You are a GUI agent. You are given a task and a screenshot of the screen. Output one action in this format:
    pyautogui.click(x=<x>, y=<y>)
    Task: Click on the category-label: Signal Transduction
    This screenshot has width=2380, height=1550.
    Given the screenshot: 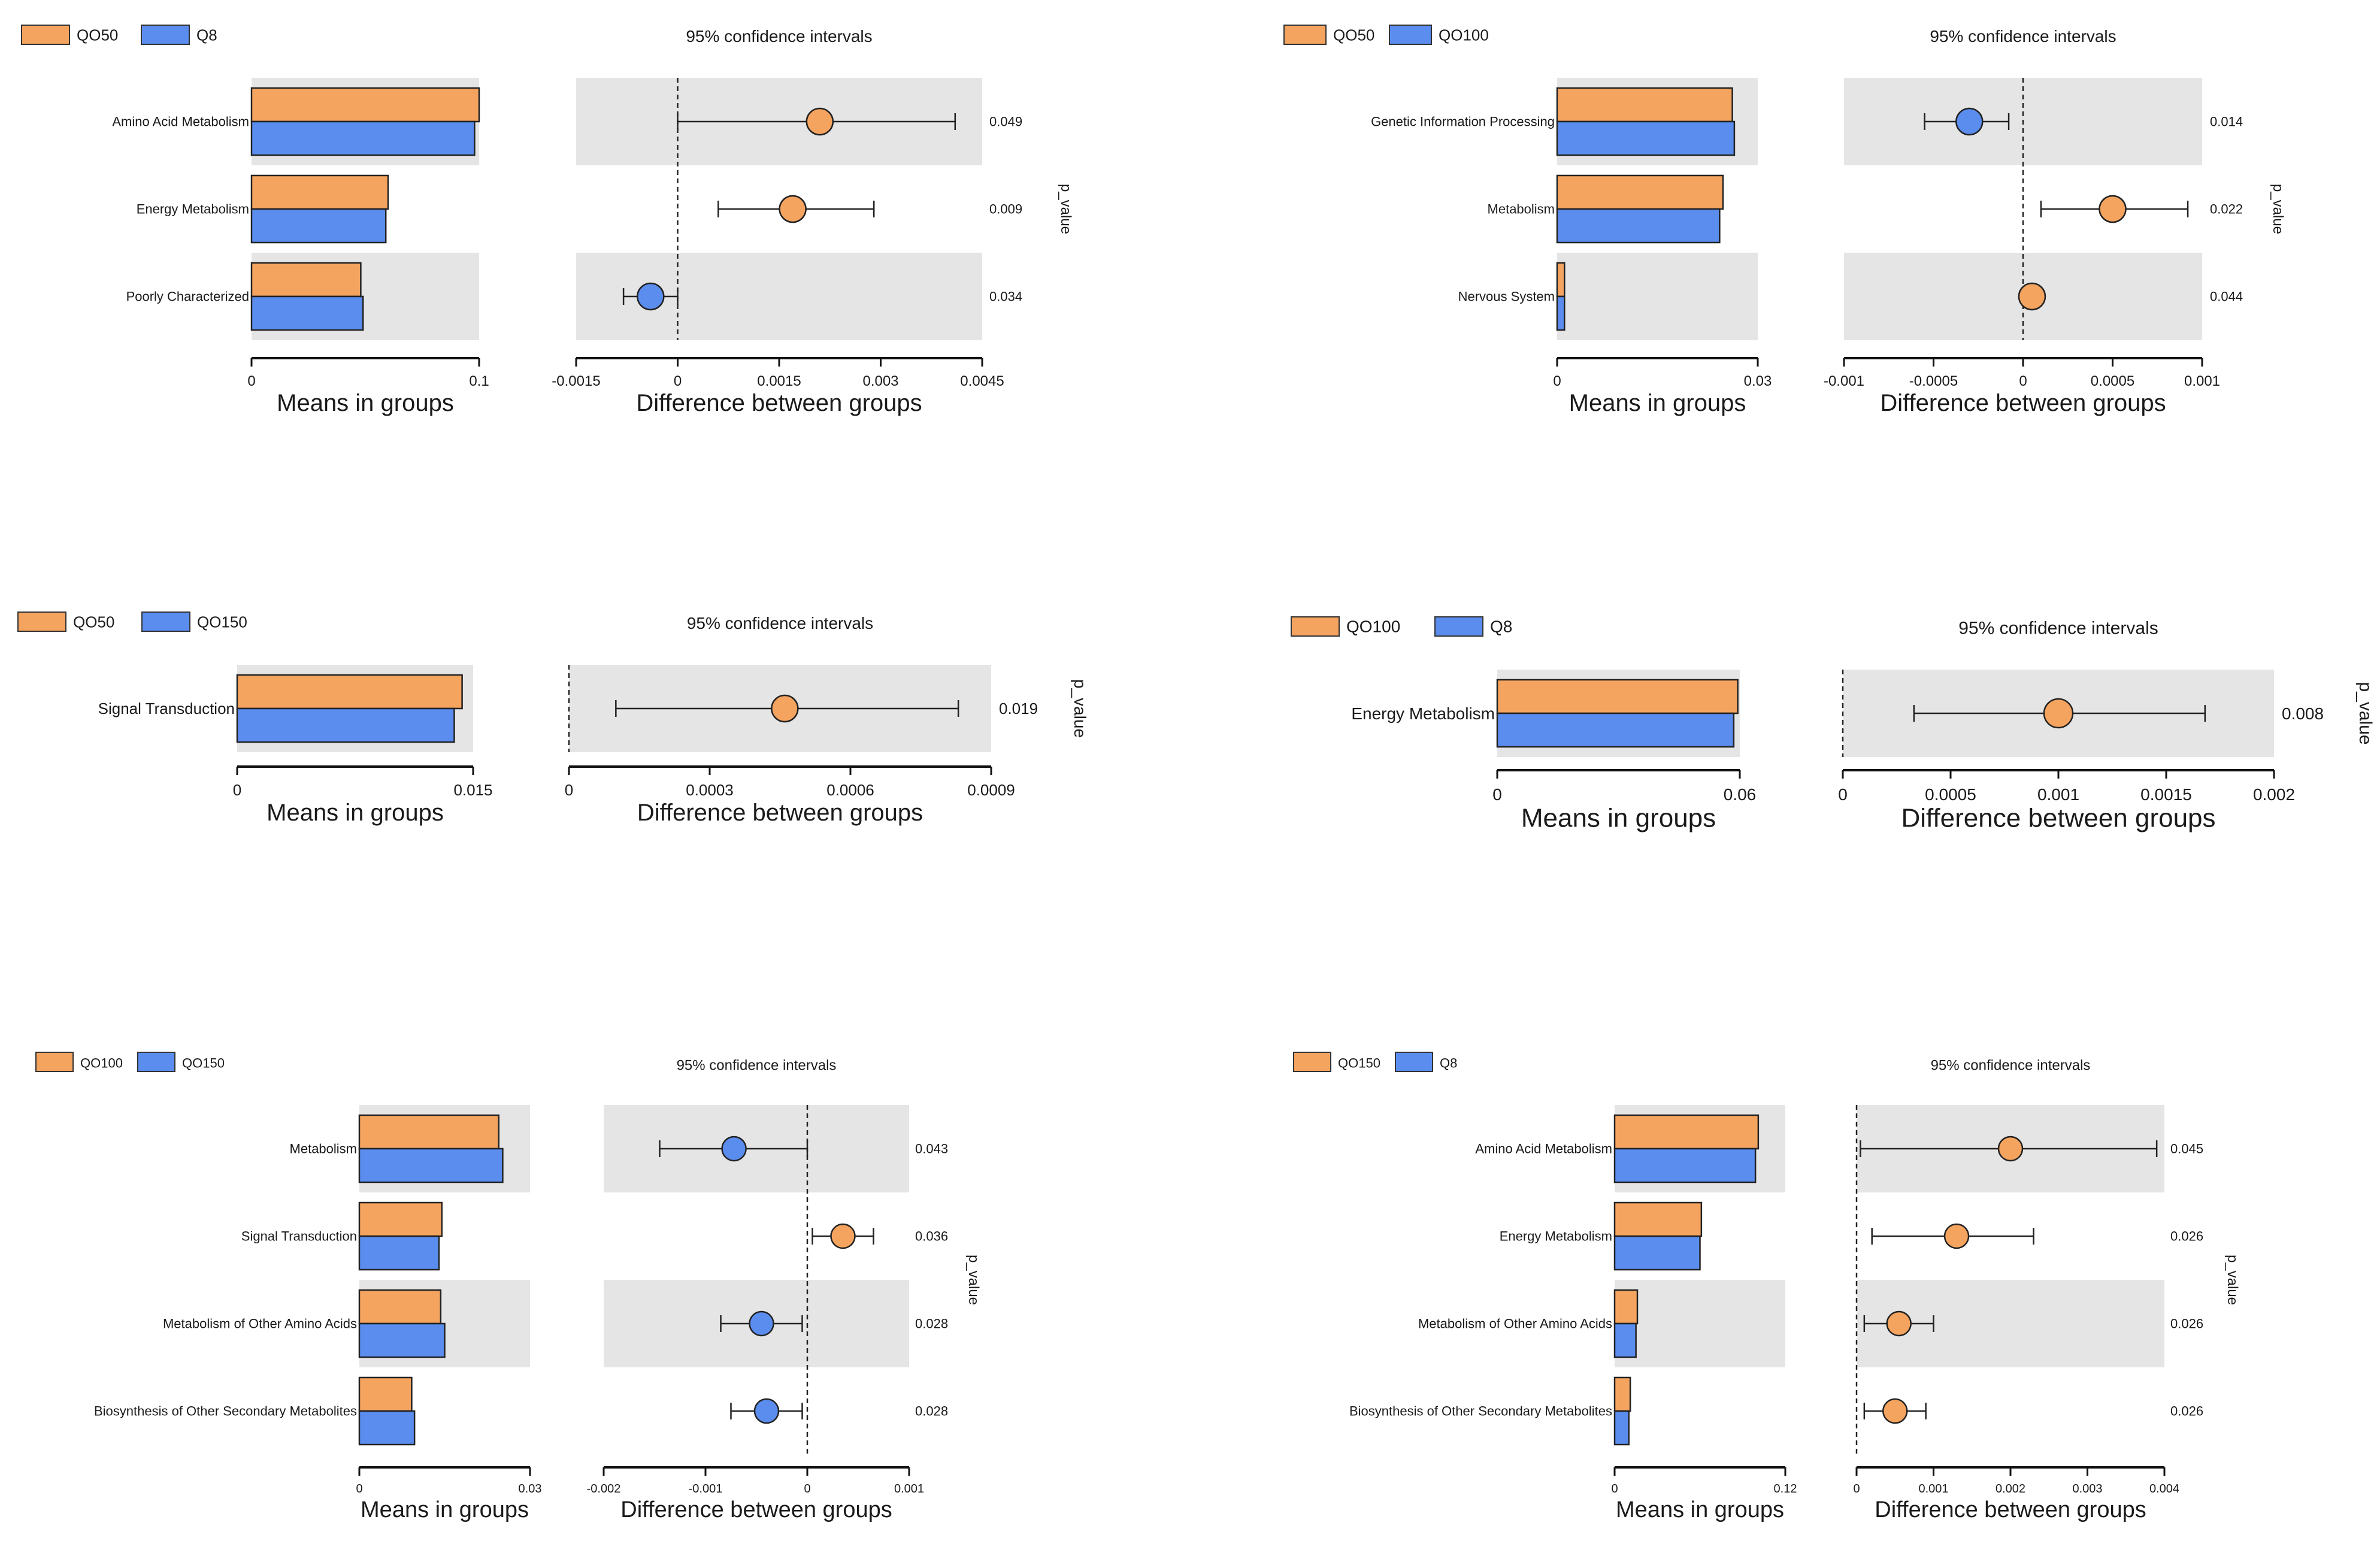 What is the action you would take?
    pyautogui.click(x=166, y=709)
    